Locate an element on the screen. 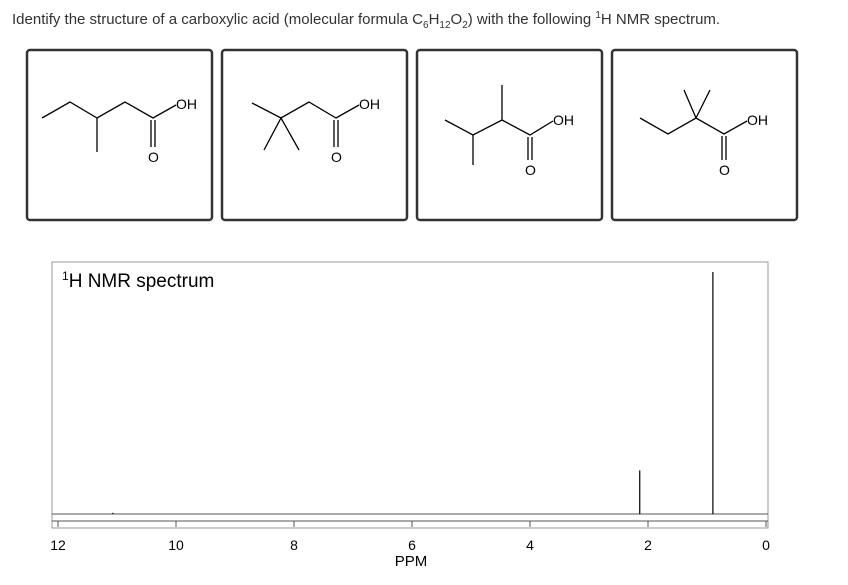 The height and width of the screenshot is (585, 848). x-tick-label: 12 is located at coordinates (58, 545).